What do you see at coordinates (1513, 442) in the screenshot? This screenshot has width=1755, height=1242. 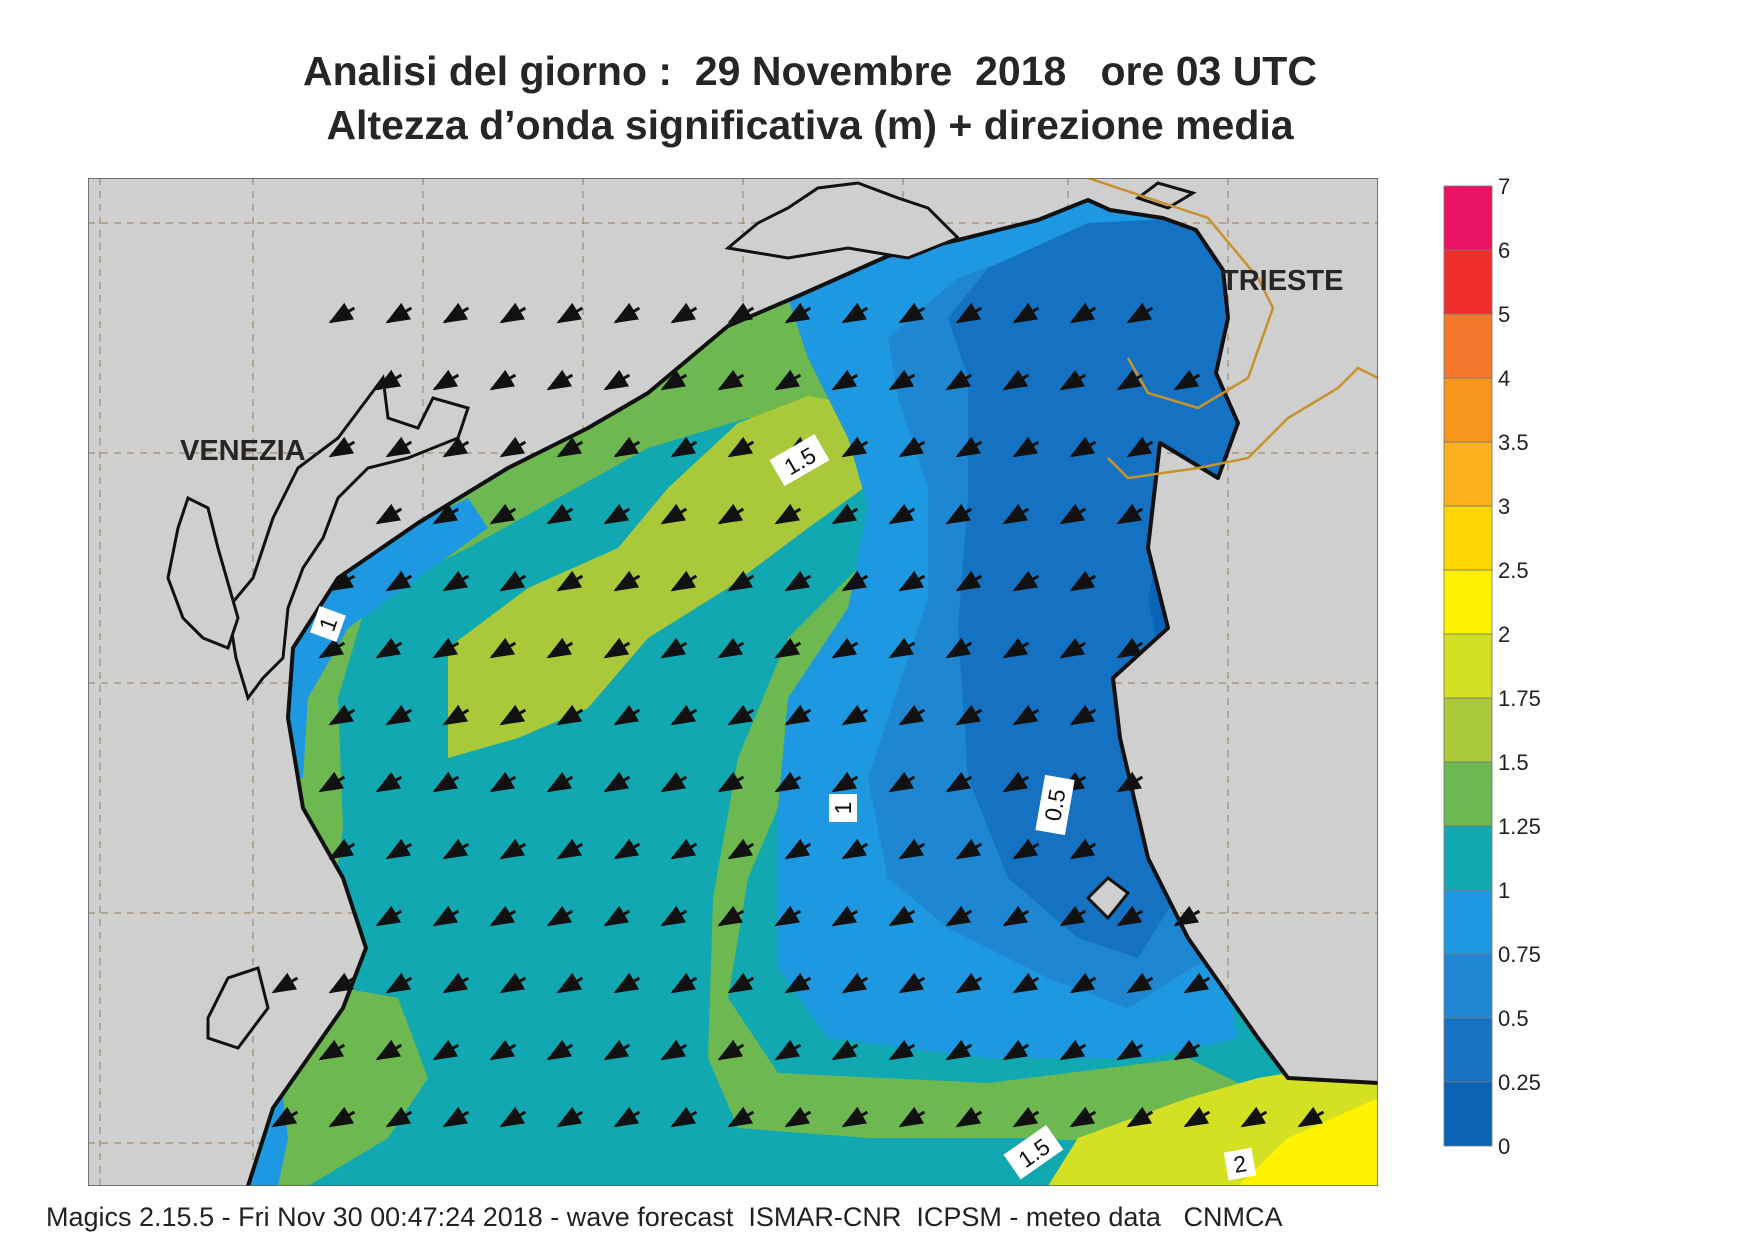 I see `legend-level-label: 3.5` at bounding box center [1513, 442].